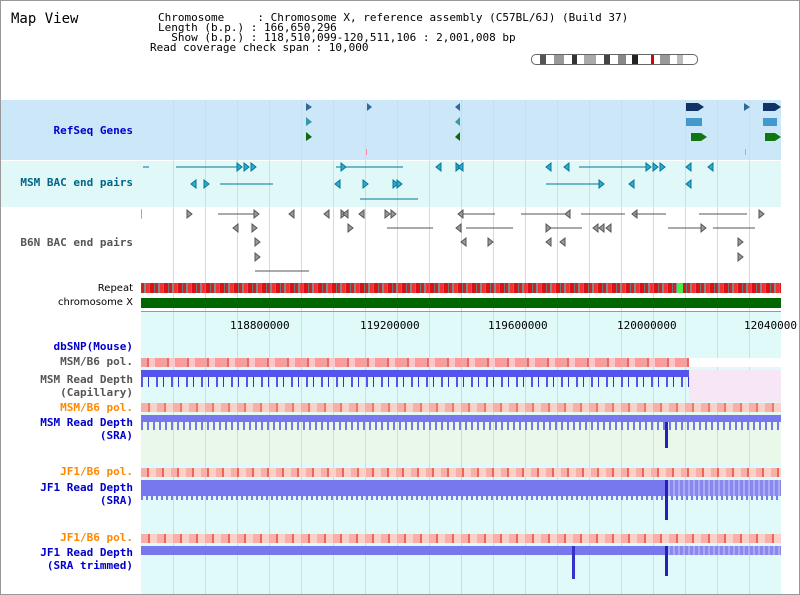  What do you see at coordinates (518, 325) in the screenshot?
I see `axis-tick-label: 119600000` at bounding box center [518, 325].